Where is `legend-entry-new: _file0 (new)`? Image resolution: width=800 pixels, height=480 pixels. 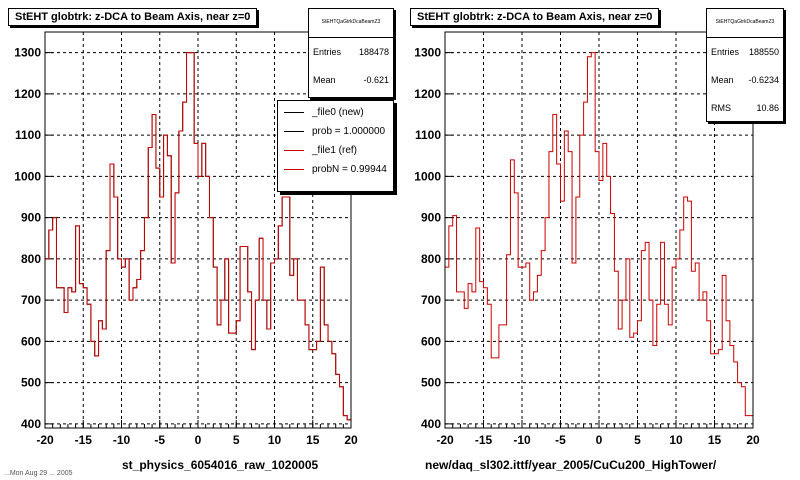 legend-entry-new: _file0 (new) is located at coordinates (335, 112).